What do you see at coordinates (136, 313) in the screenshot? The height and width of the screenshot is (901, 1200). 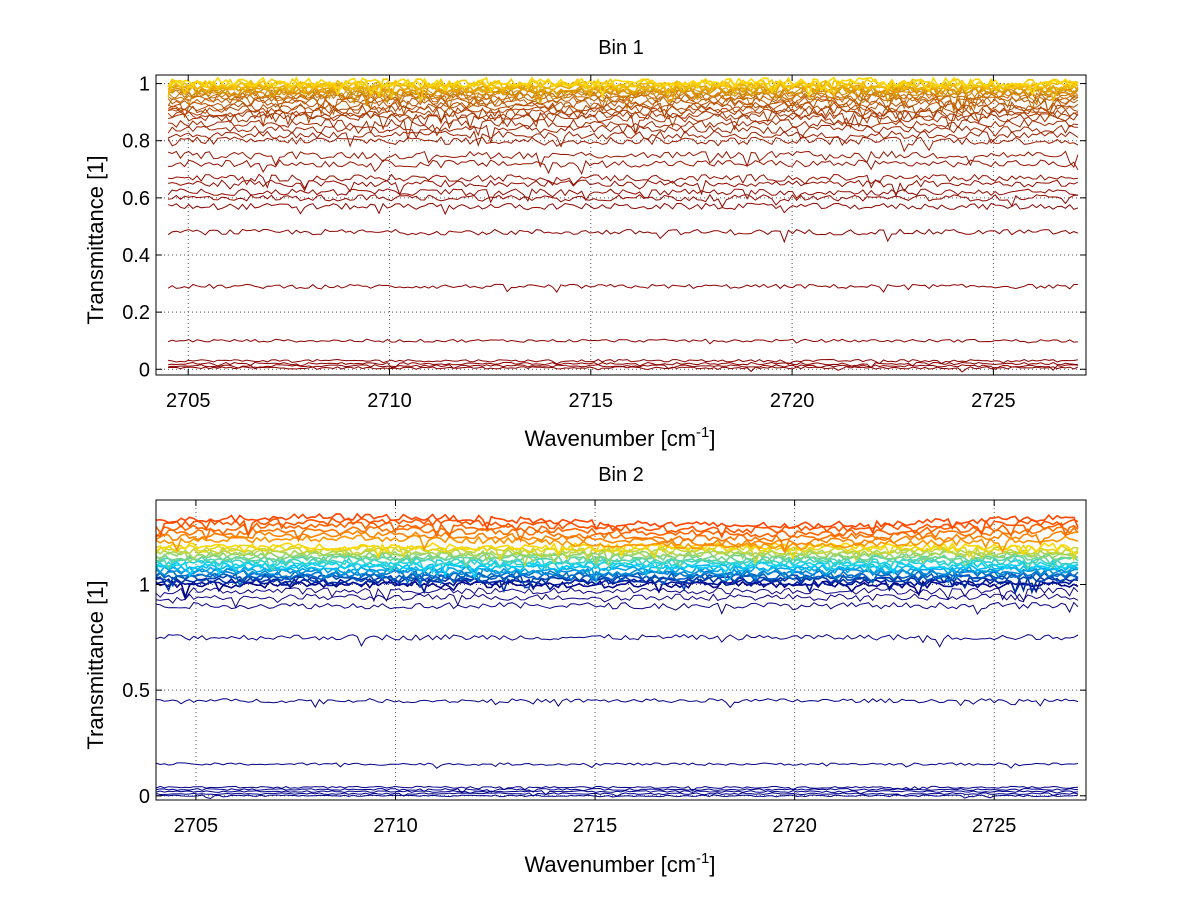 I see `y-tick-label: 0.2` at bounding box center [136, 313].